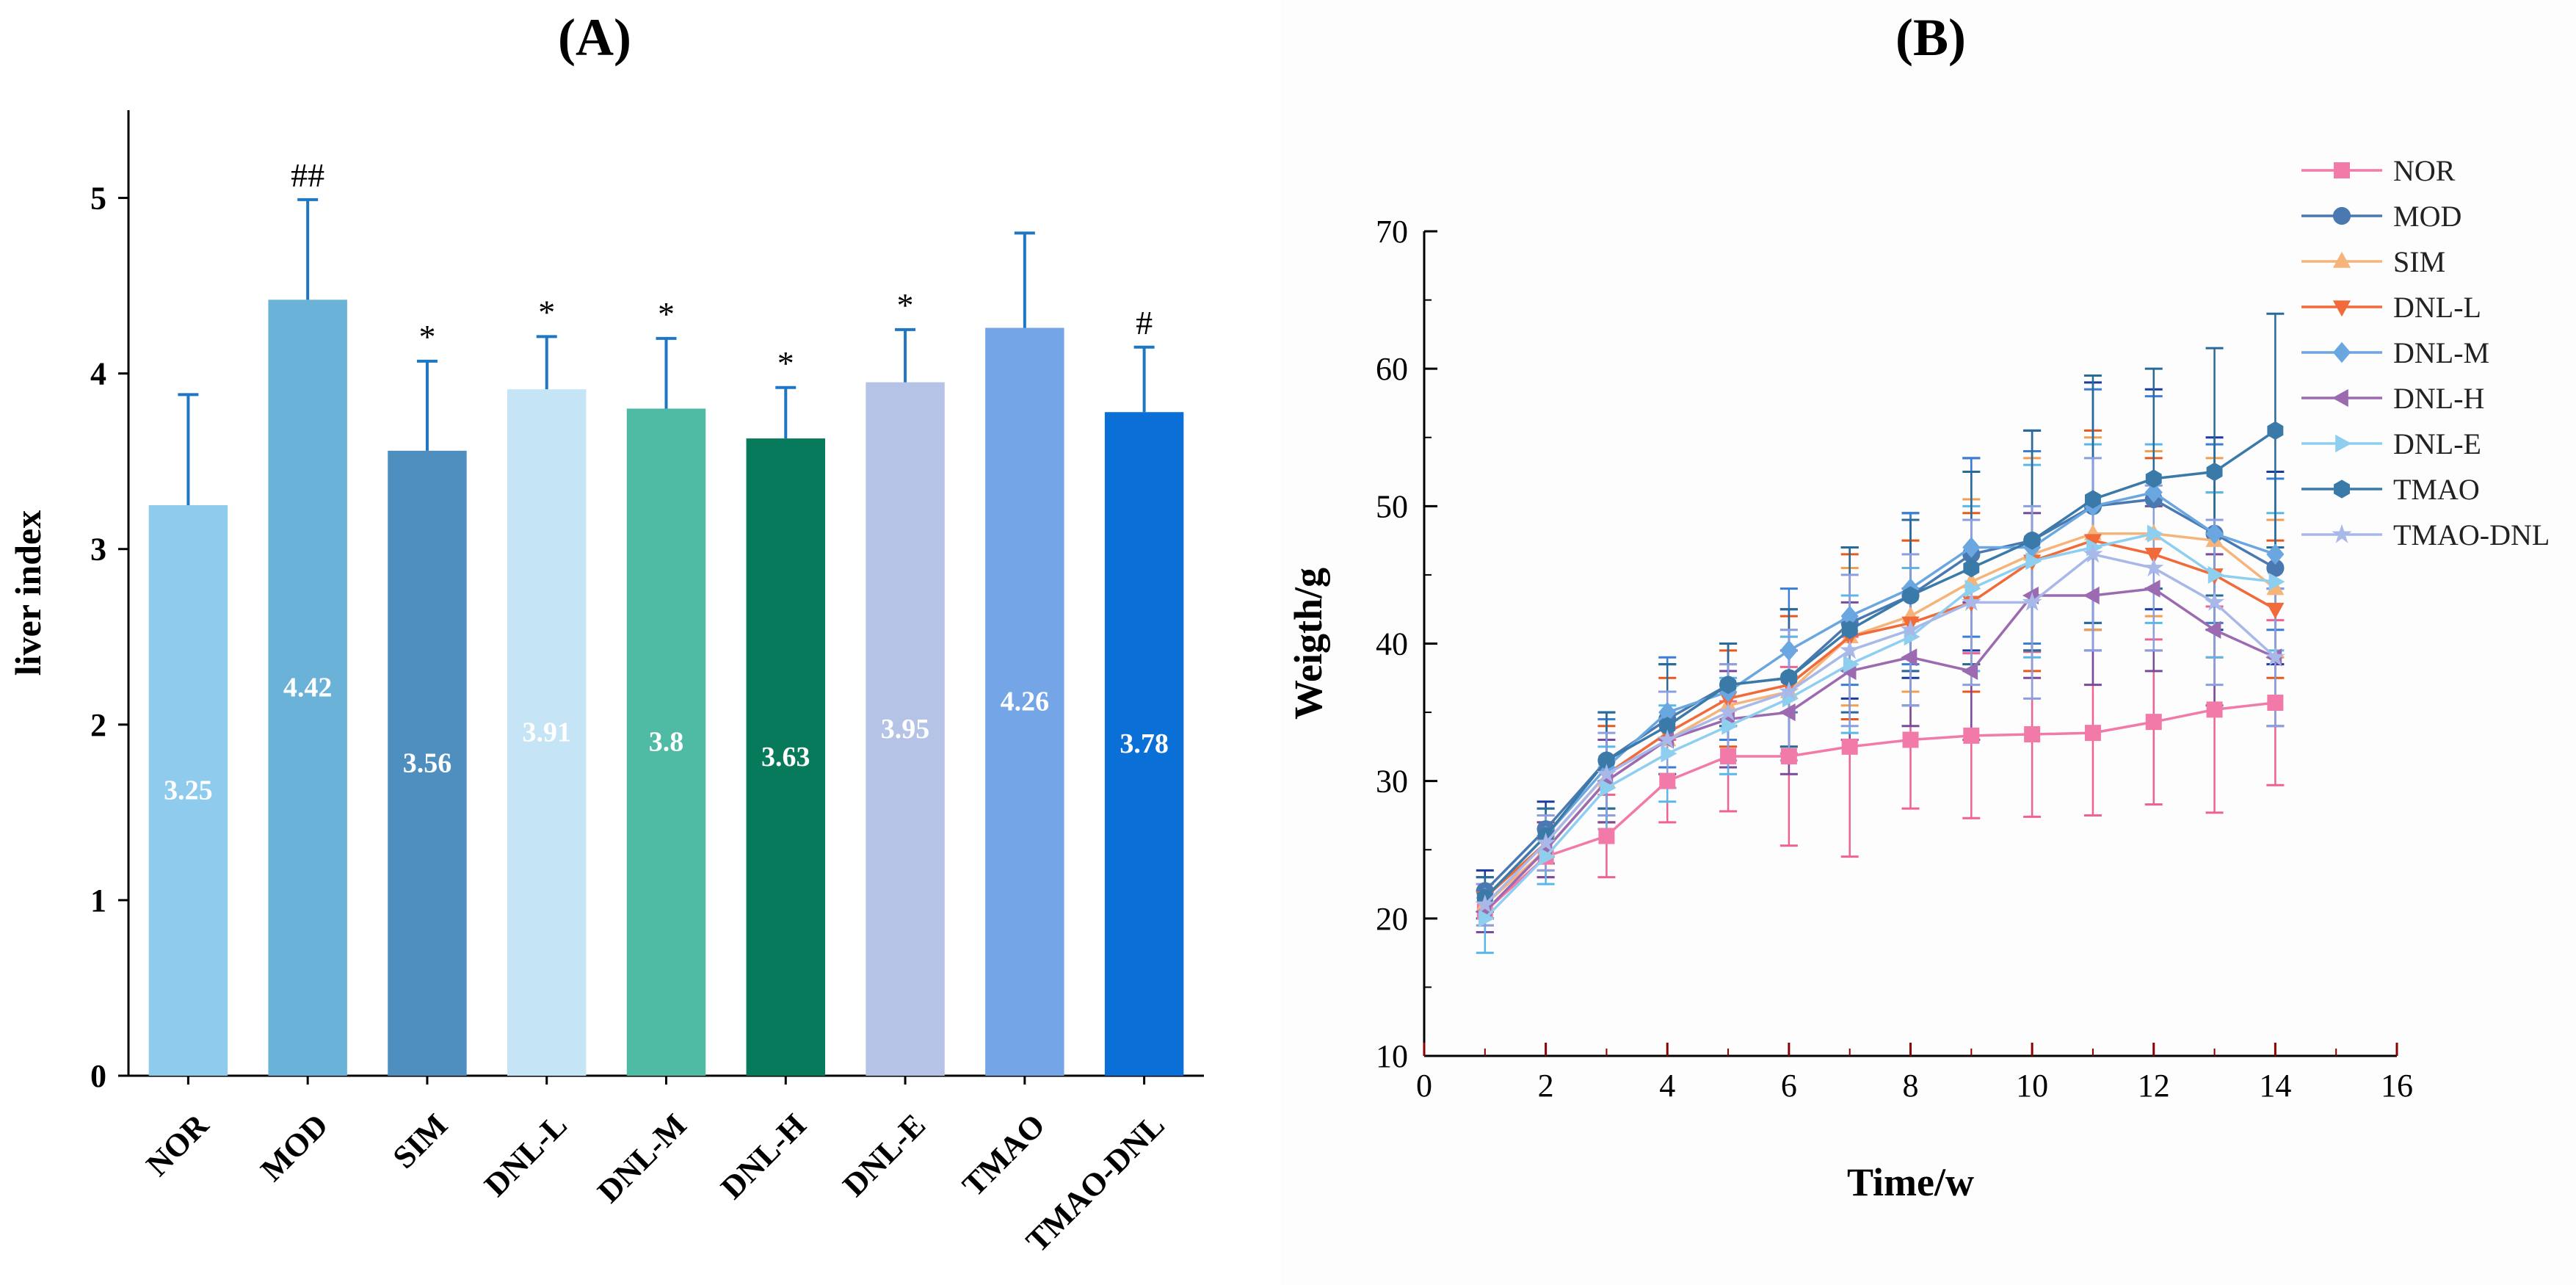 The width and height of the screenshot is (2576, 1285). Describe the element at coordinates (189, 791) in the screenshot. I see `bar-value-label: 3.25` at that location.